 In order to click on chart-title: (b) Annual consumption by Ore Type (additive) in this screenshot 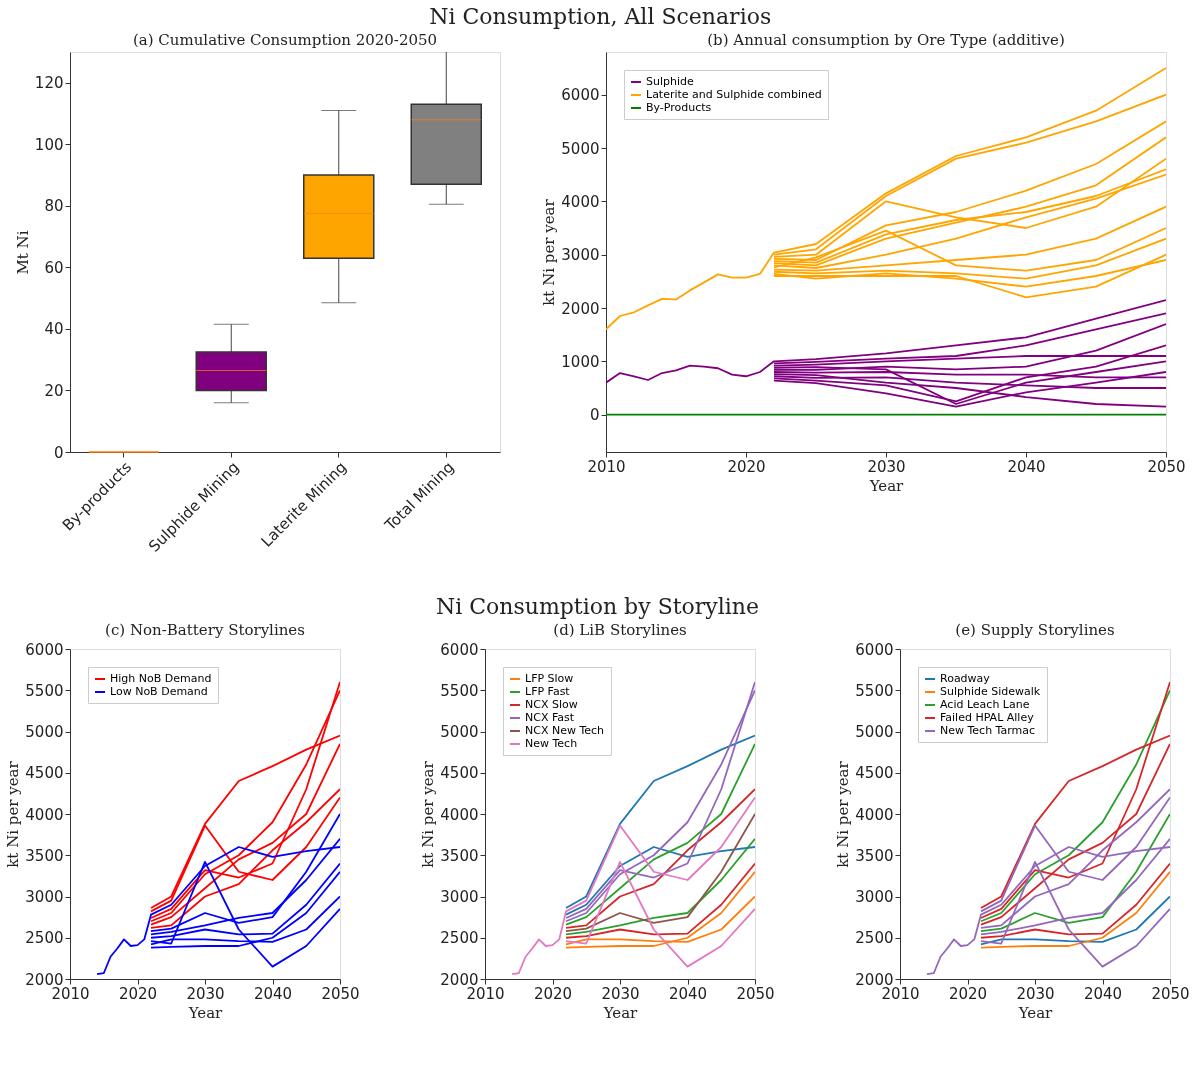, I will do `click(886, 40)`.